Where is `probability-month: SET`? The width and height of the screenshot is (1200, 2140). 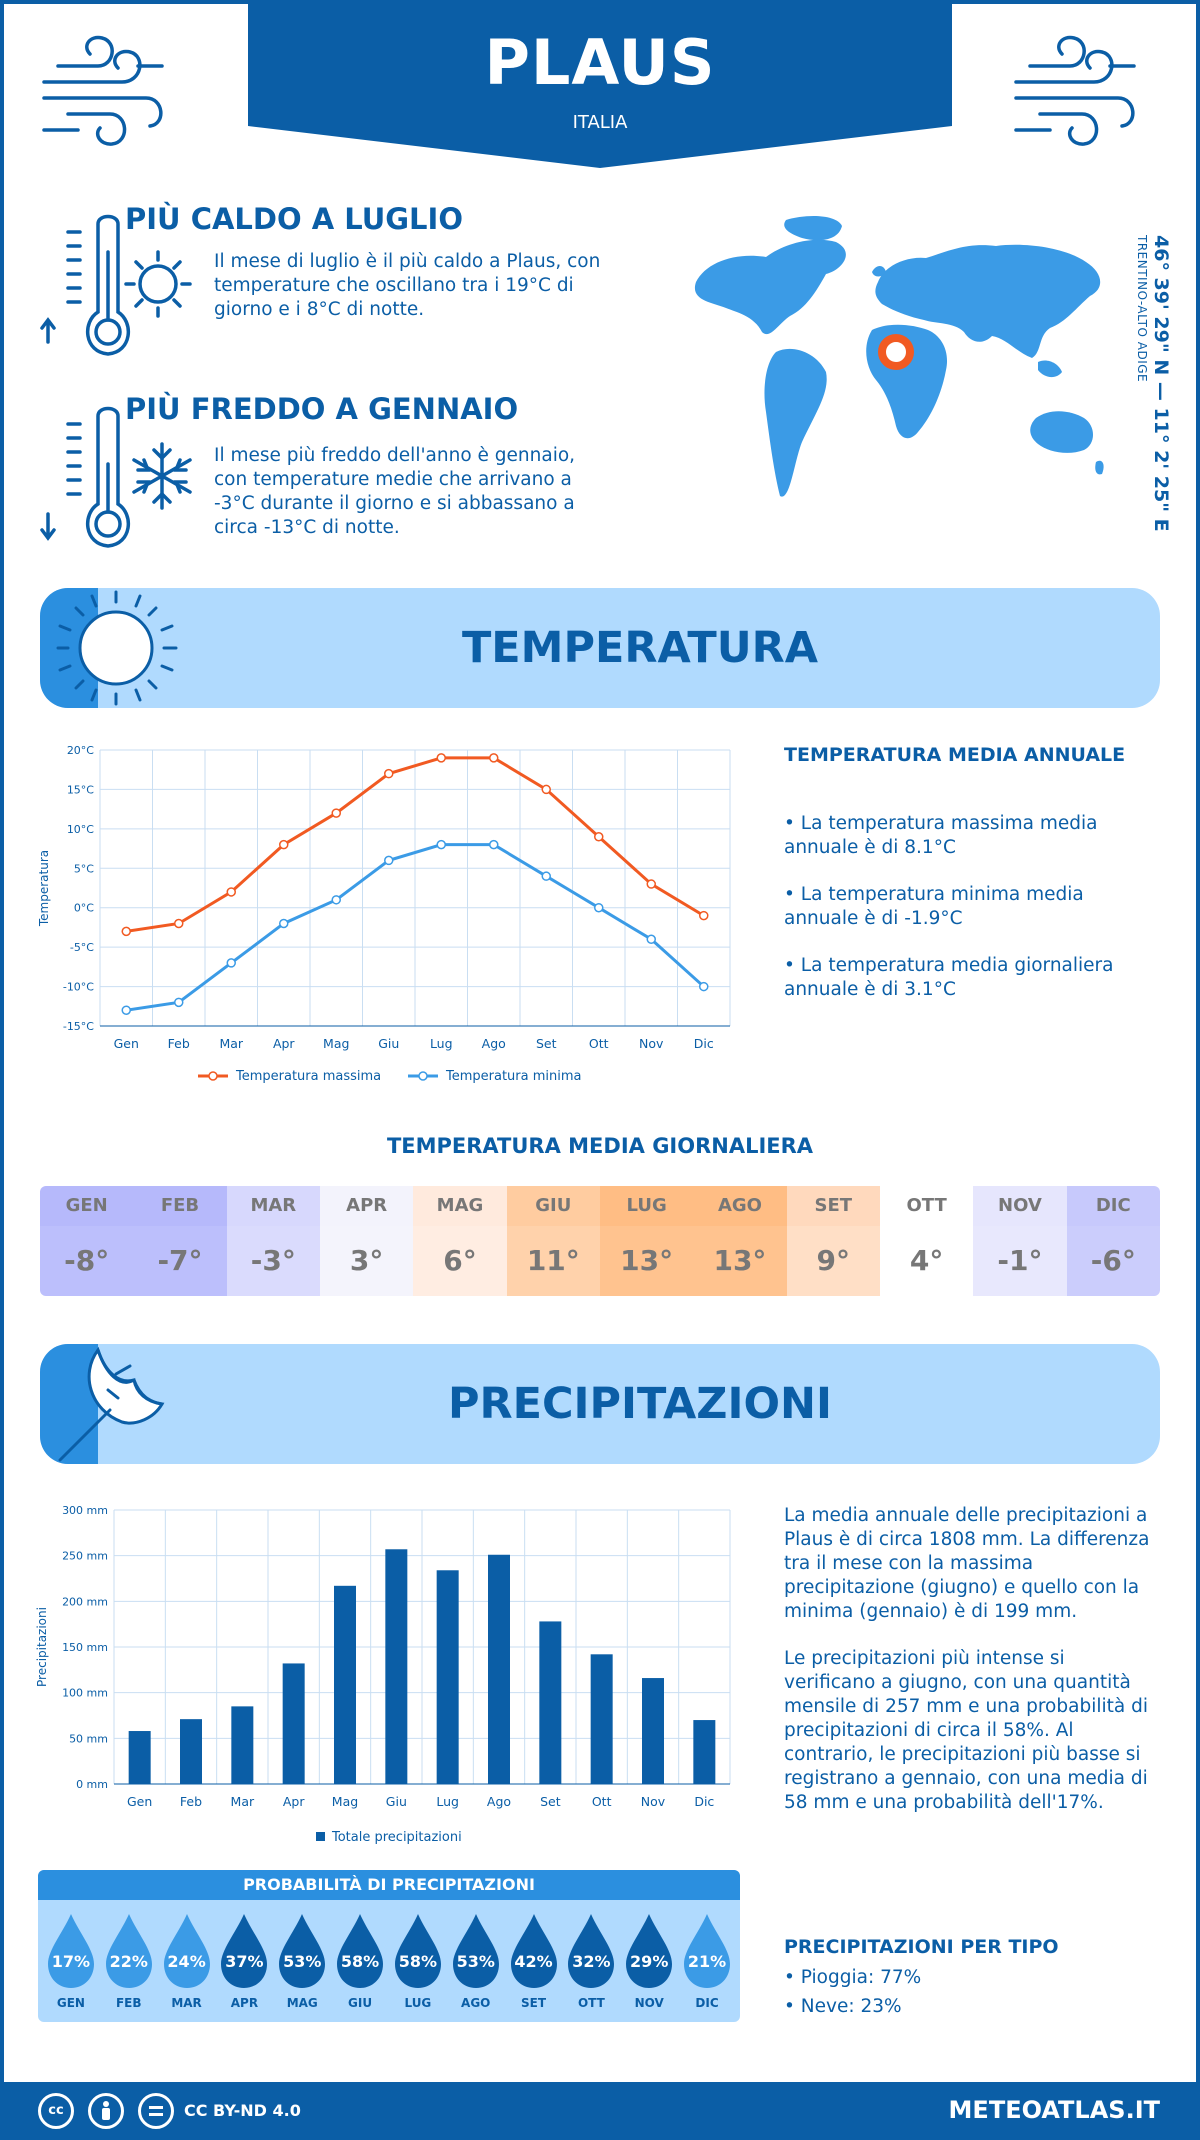 probability-month: SET is located at coordinates (534, 2003).